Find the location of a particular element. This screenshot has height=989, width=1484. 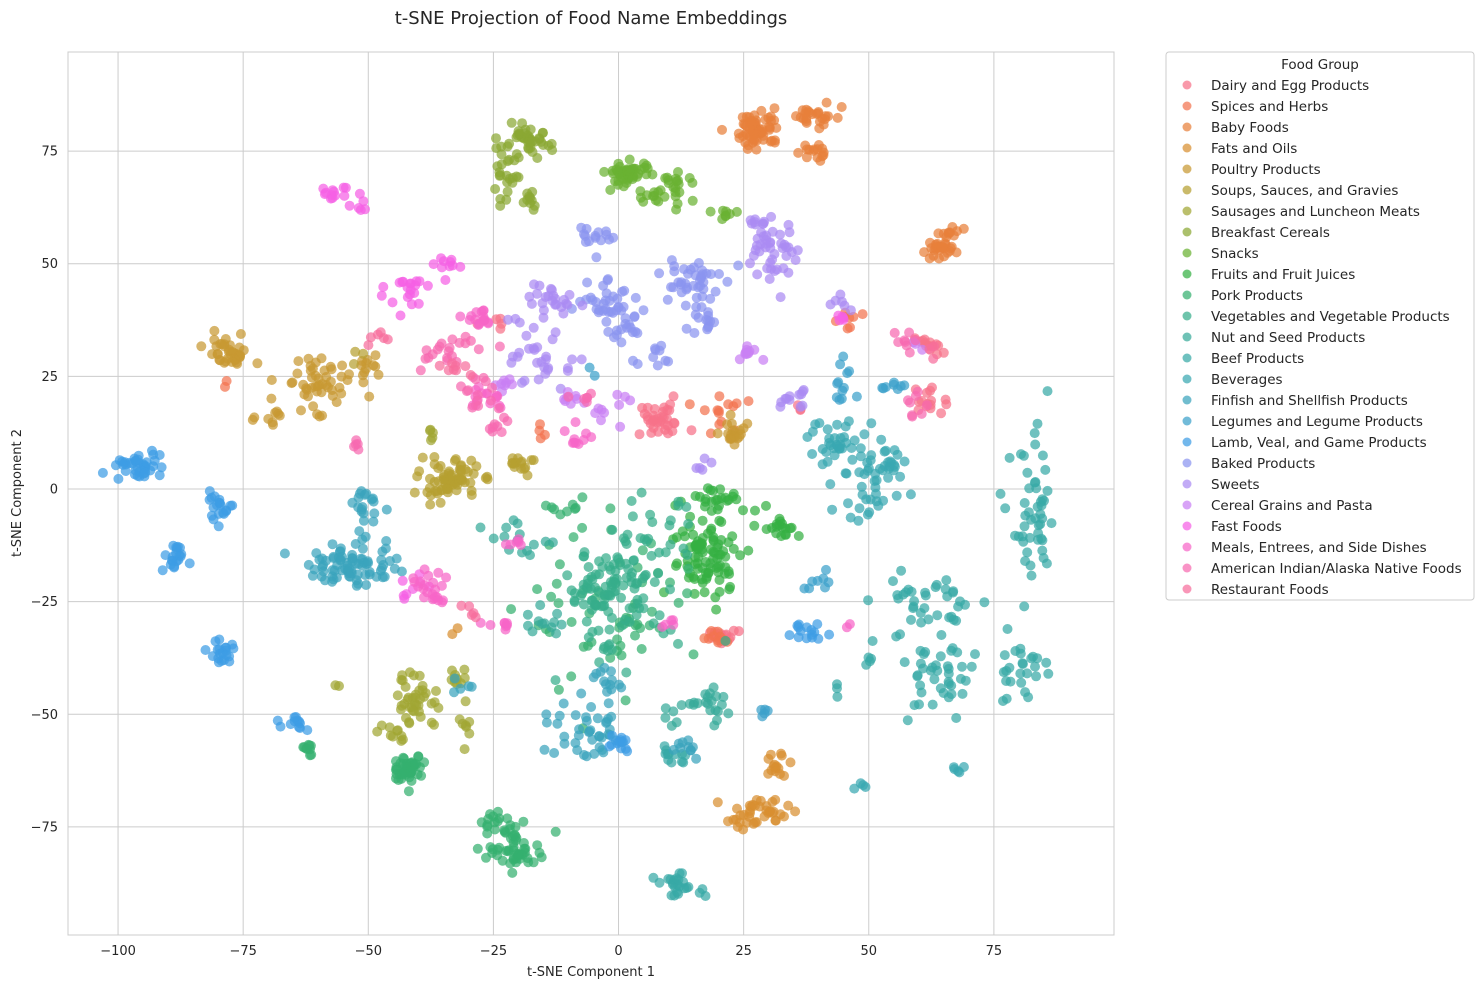

legend-label: Fast Foods is located at coordinates (1246, 527).